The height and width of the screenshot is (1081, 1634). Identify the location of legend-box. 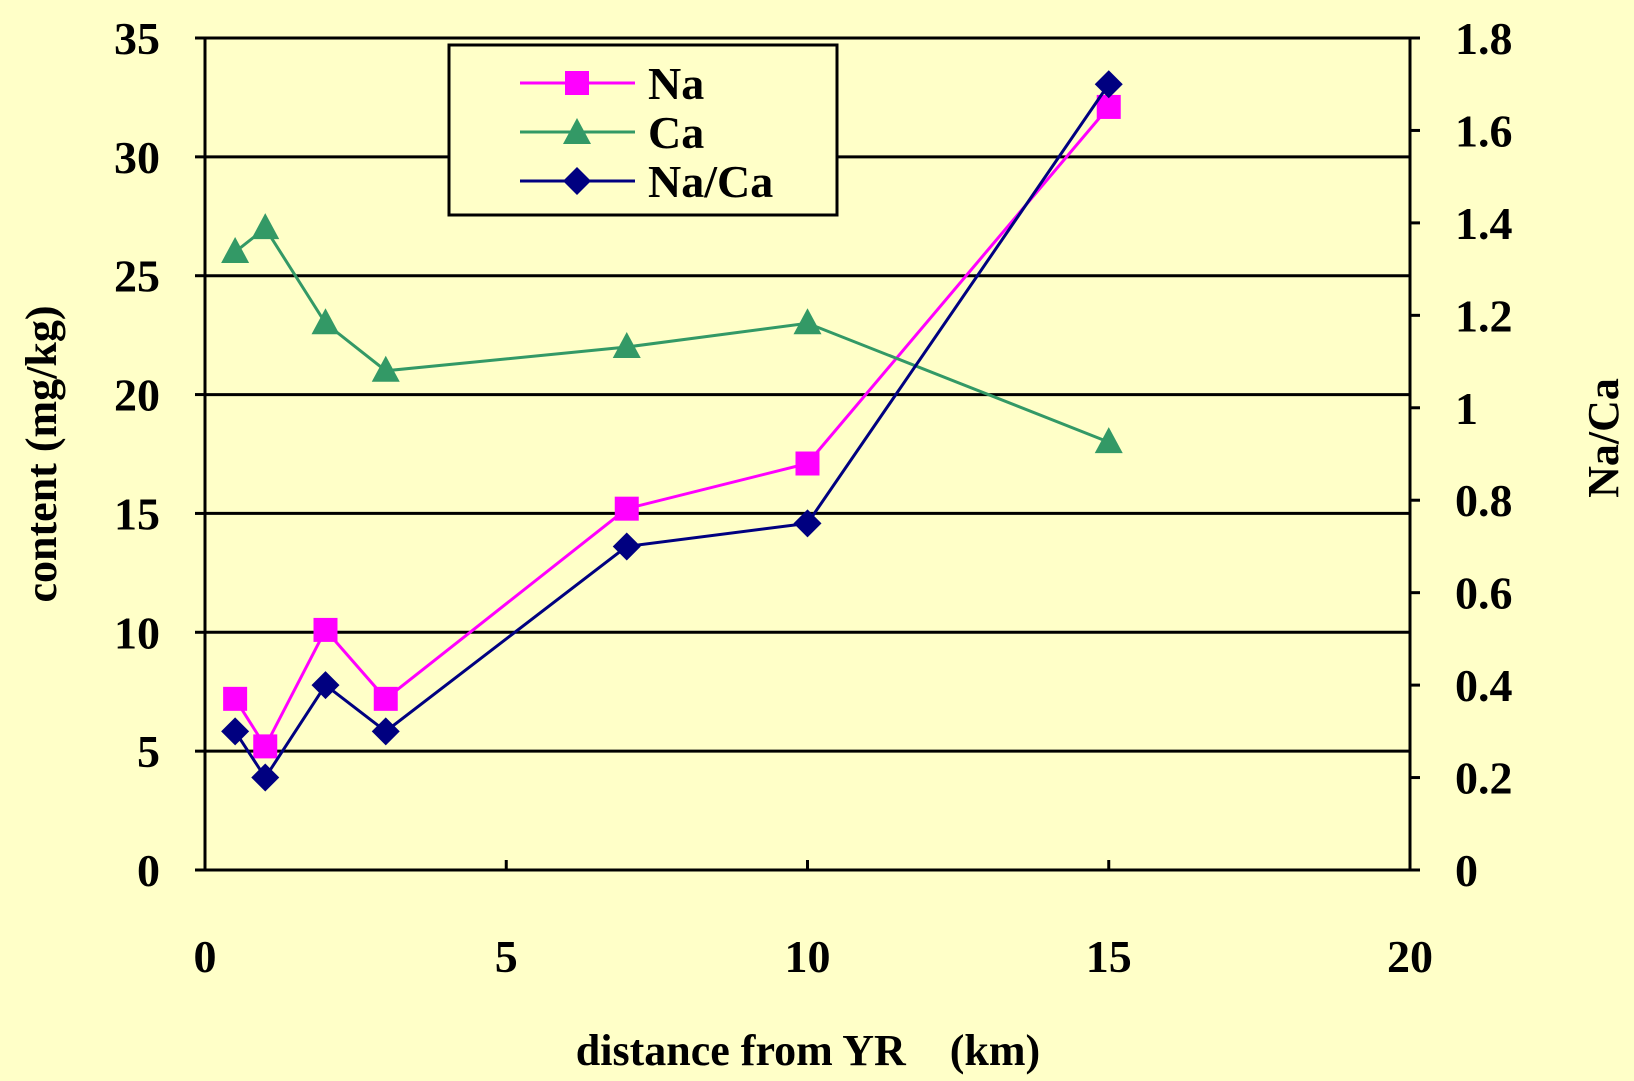
(643, 130).